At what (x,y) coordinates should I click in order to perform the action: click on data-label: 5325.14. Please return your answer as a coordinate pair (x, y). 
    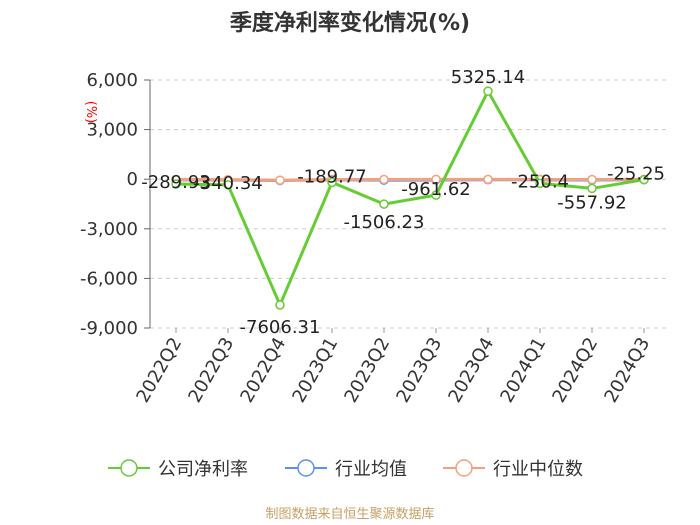
    Looking at the image, I should click on (488, 77).